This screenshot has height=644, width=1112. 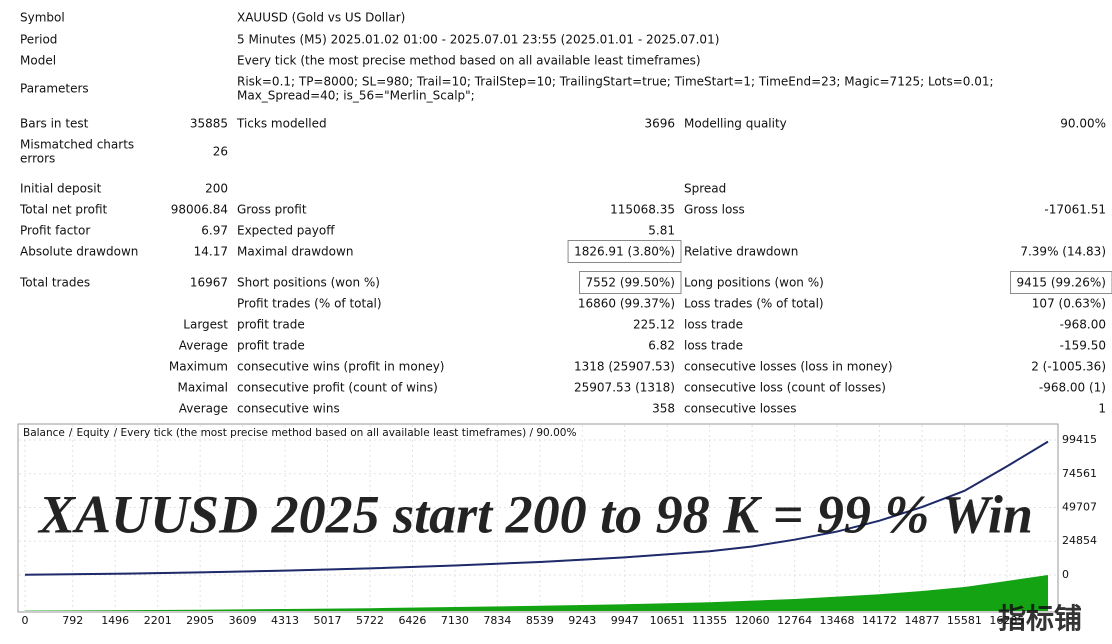 I want to click on field-label: Initial deposit, so click(x=61, y=189).